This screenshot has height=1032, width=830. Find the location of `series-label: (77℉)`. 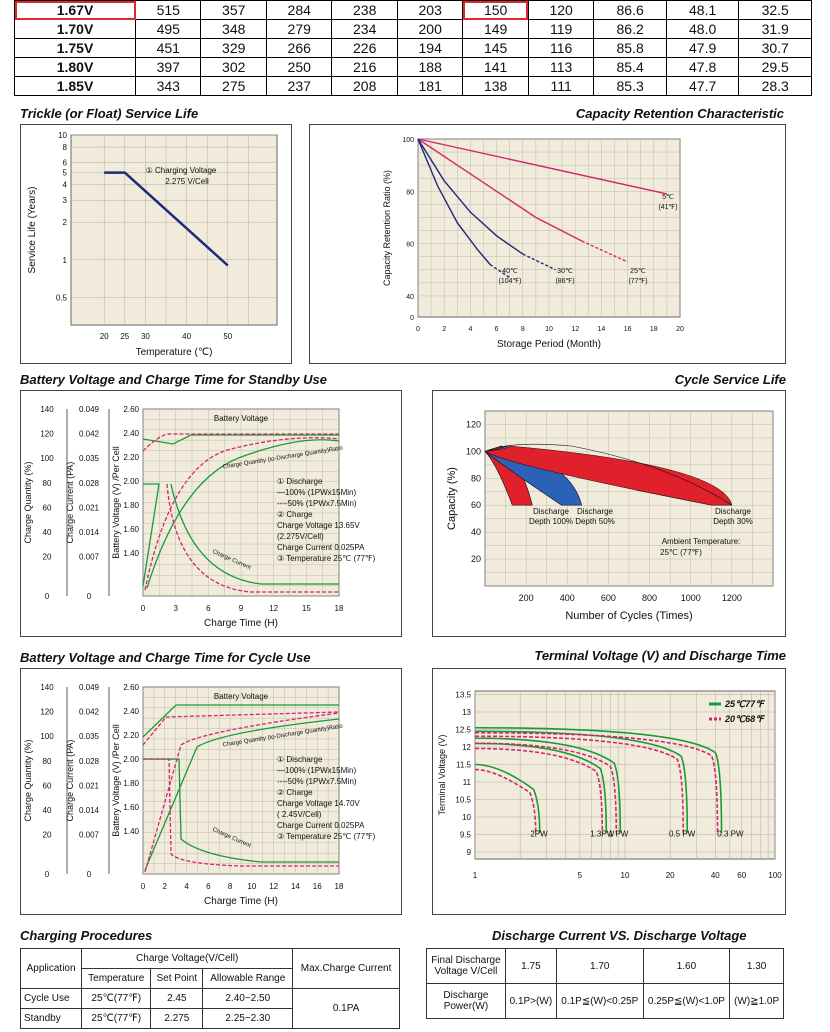

series-label: (77℉) is located at coordinates (637, 281).